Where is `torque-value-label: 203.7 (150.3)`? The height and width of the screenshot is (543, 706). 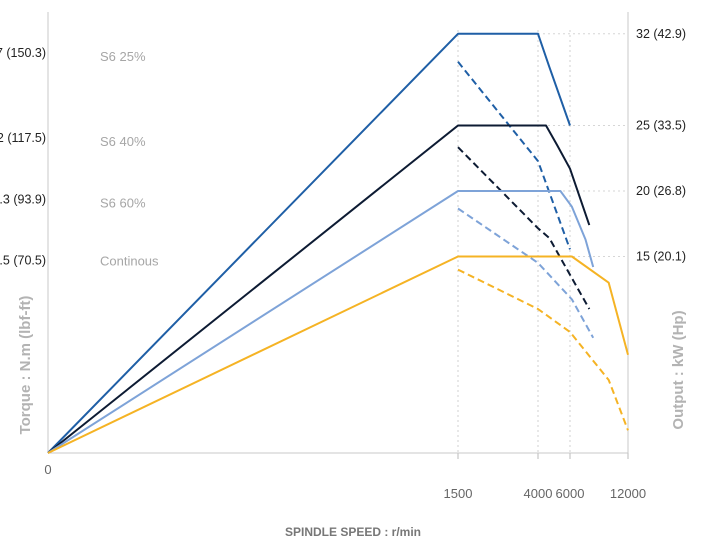
torque-value-label: 203.7 (150.3) is located at coordinates (23, 53).